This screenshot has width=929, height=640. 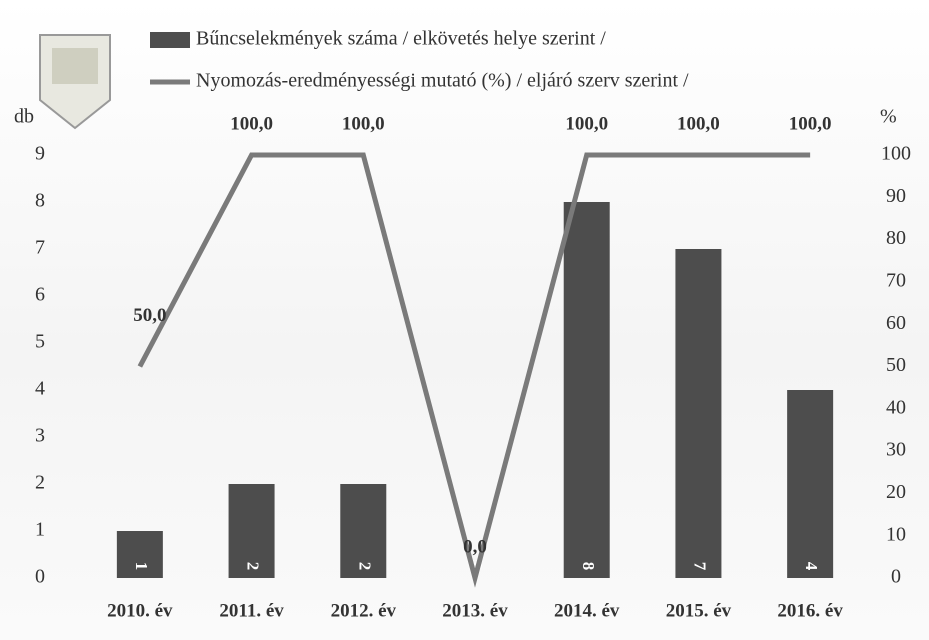 What do you see at coordinates (475, 546) in the screenshot?
I see `line-value-label: 0,0` at bounding box center [475, 546].